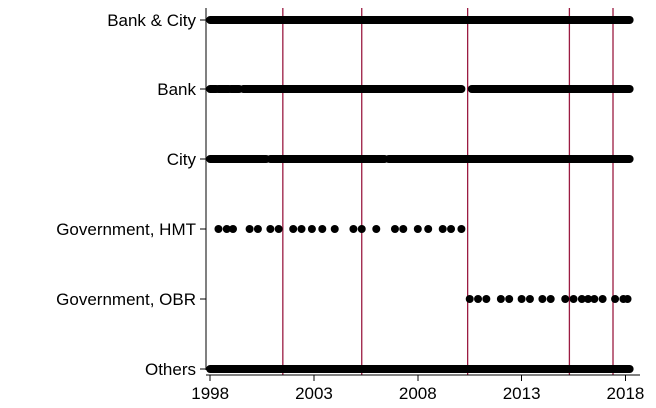 Image resolution: width=656 pixels, height=408 pixels. Describe the element at coordinates (314, 393) in the screenshot. I see `x-tick-label: 2003` at that location.